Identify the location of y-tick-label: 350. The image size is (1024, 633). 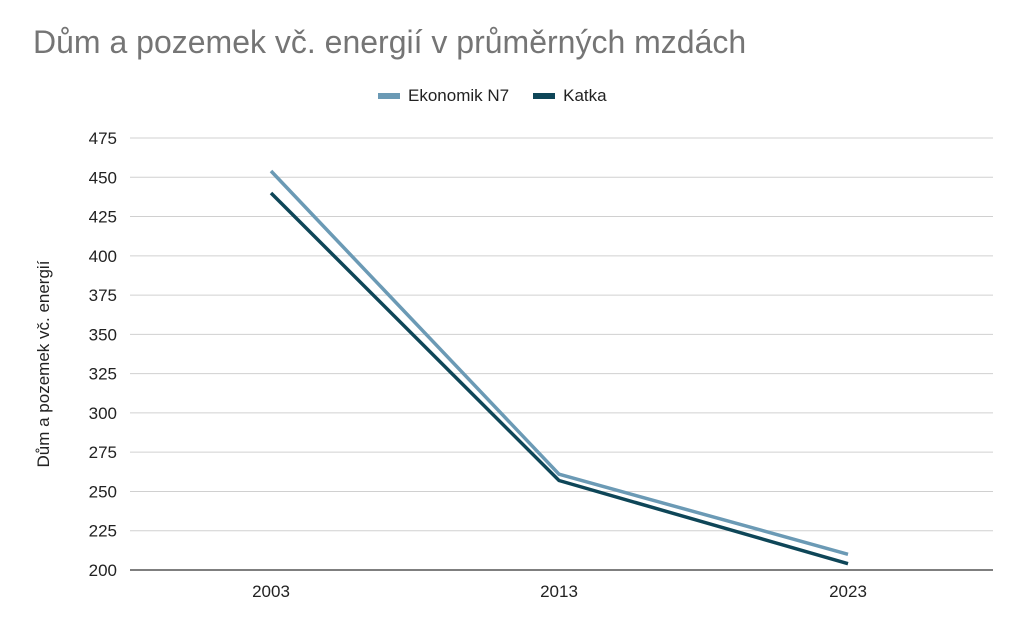
(103, 334).